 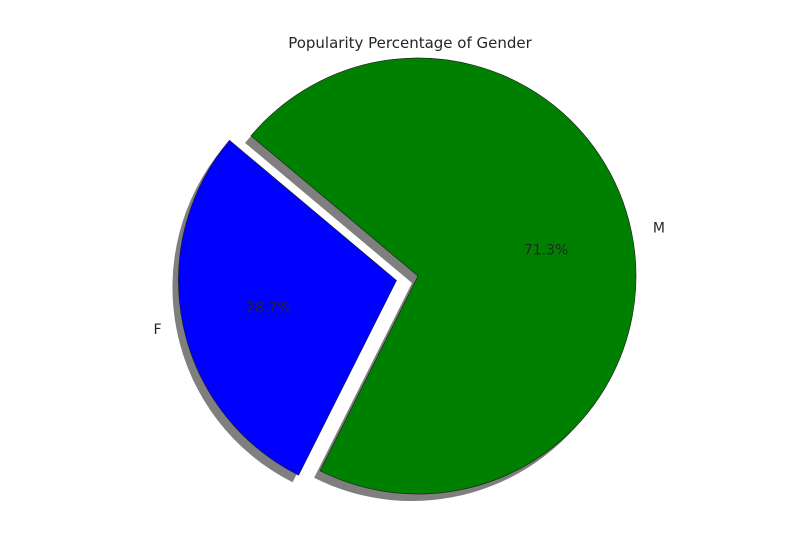 I want to click on category-label-f: F, so click(x=158, y=330).